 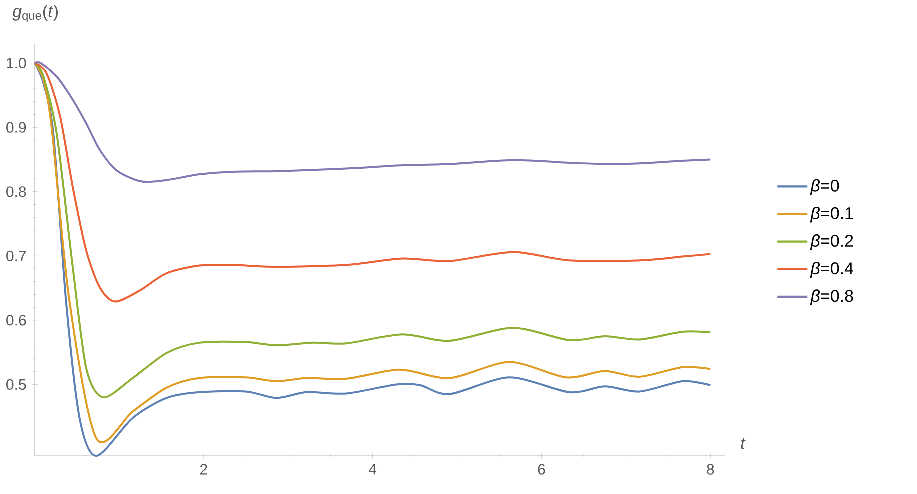 What do you see at coordinates (35, 13) in the screenshot?
I see `y-axis-title: g$_{que}$(t)` at bounding box center [35, 13].